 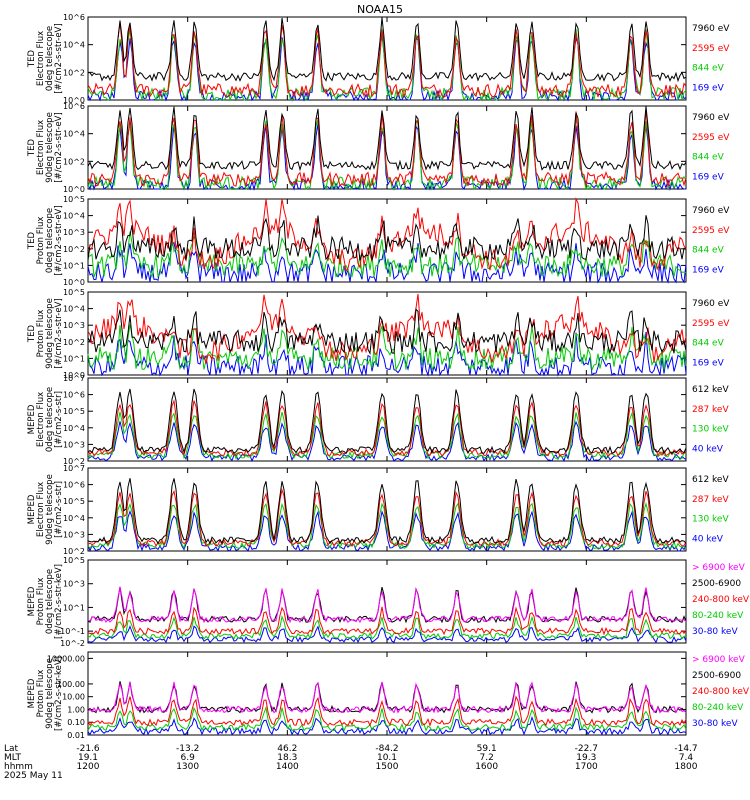 What do you see at coordinates (76, 722) in the screenshot?
I see `y-tick-label: 0.10` at bounding box center [76, 722].